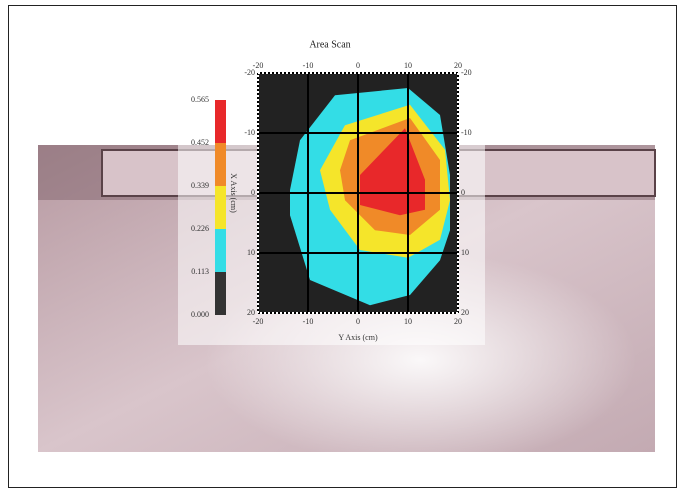 Image resolution: width=684 pixels, height=493 pixels. Describe the element at coordinates (358, 337) in the screenshot. I see `x-axis-label: Y Axis (cm)` at that location.